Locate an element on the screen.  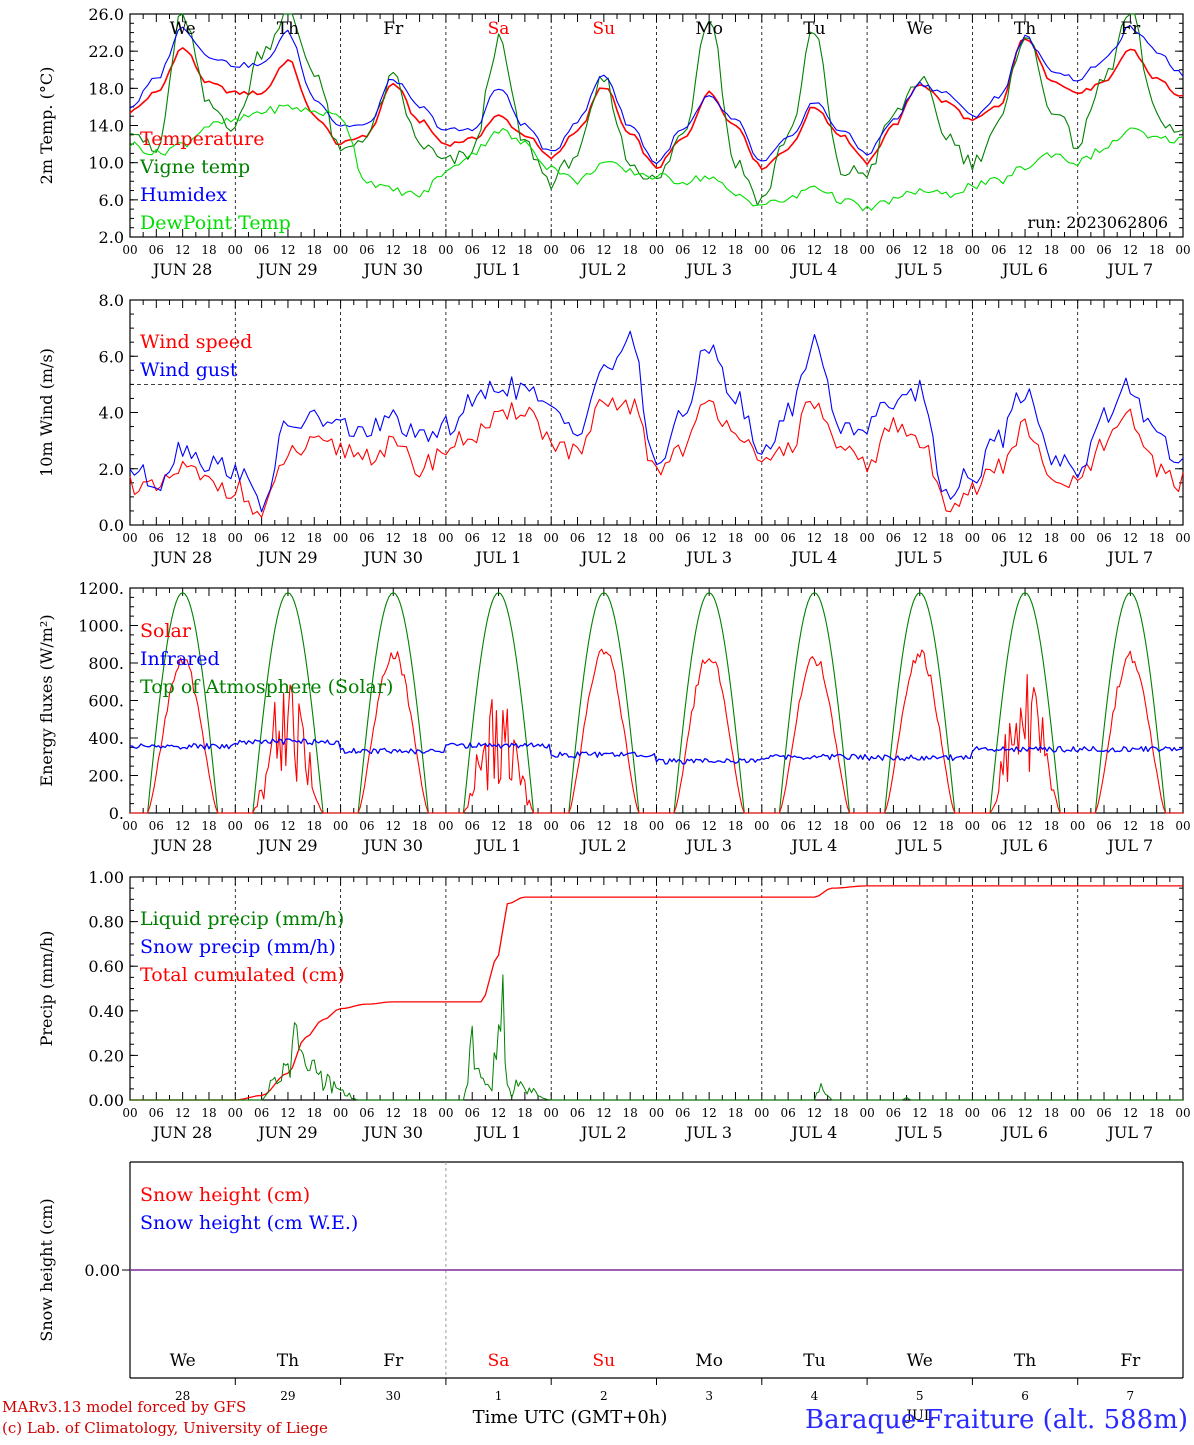
date-label: JUL 5 is located at coordinates (919, 269).